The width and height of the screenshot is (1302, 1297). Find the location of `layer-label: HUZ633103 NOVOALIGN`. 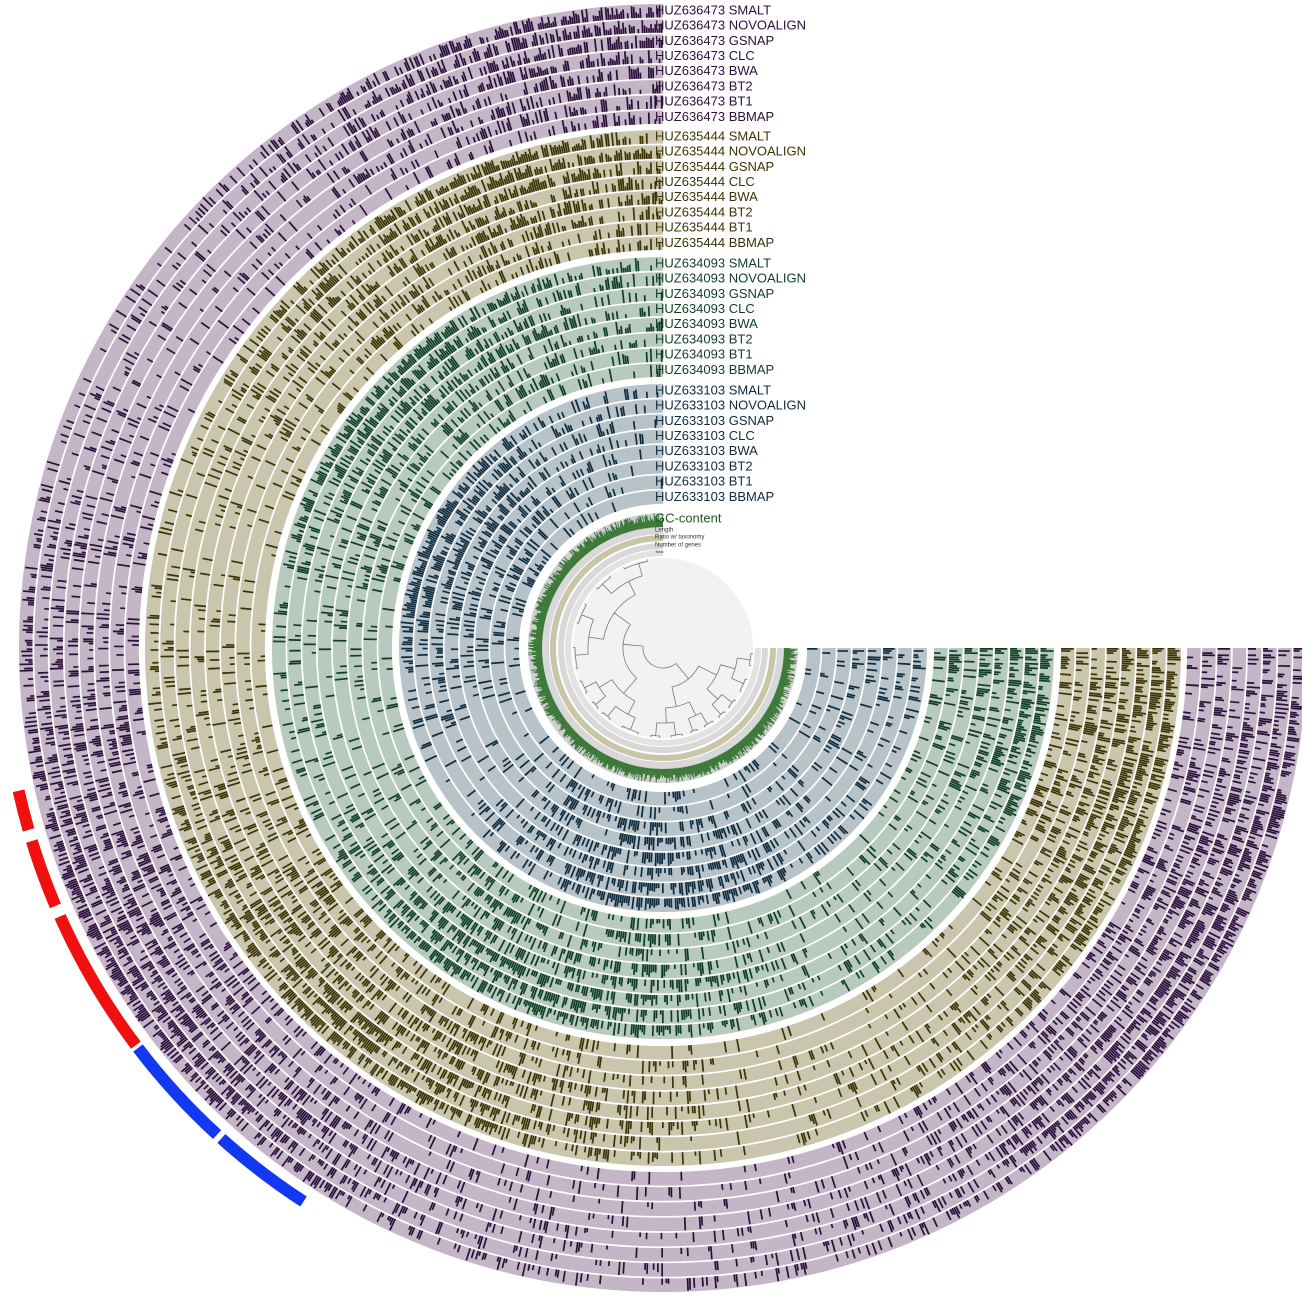

layer-label: HUZ633103 NOVOALIGN is located at coordinates (730, 405).